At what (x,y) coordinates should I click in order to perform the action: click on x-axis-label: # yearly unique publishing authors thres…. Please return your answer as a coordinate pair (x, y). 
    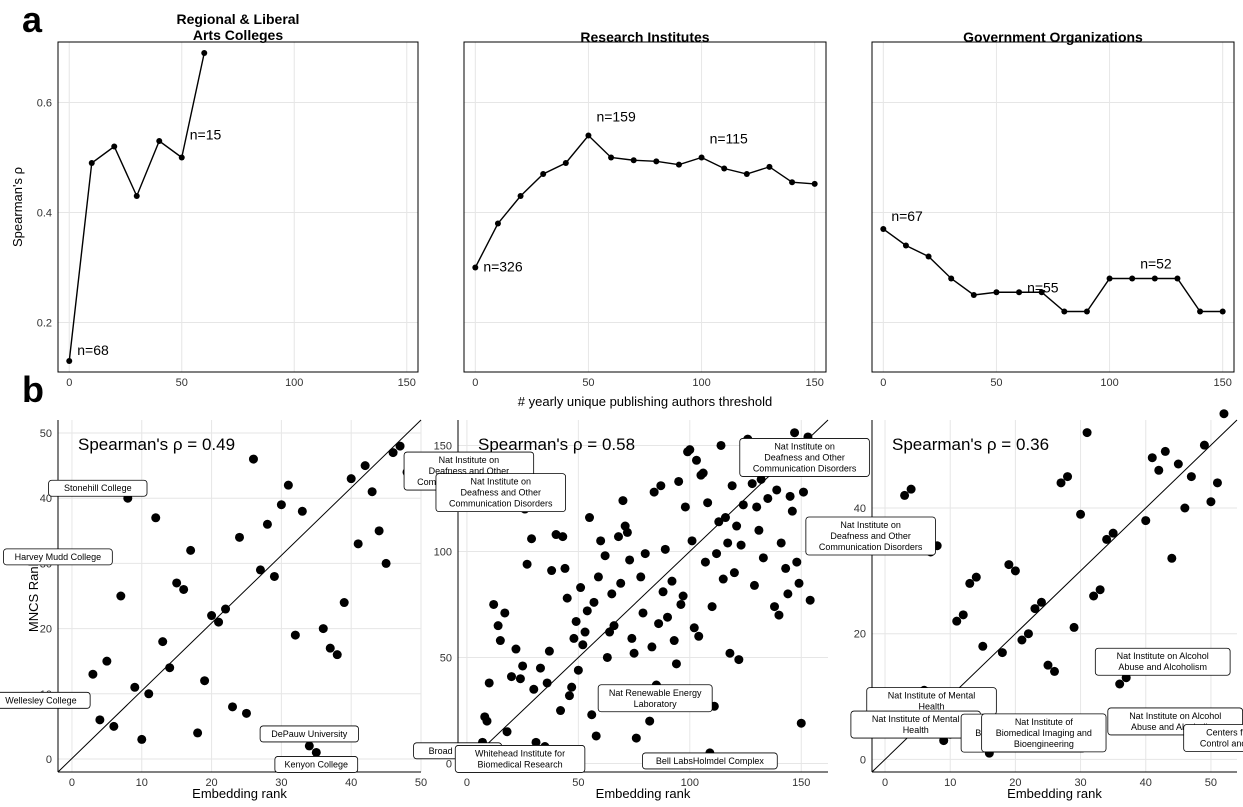
    Looking at the image, I should click on (645, 401).